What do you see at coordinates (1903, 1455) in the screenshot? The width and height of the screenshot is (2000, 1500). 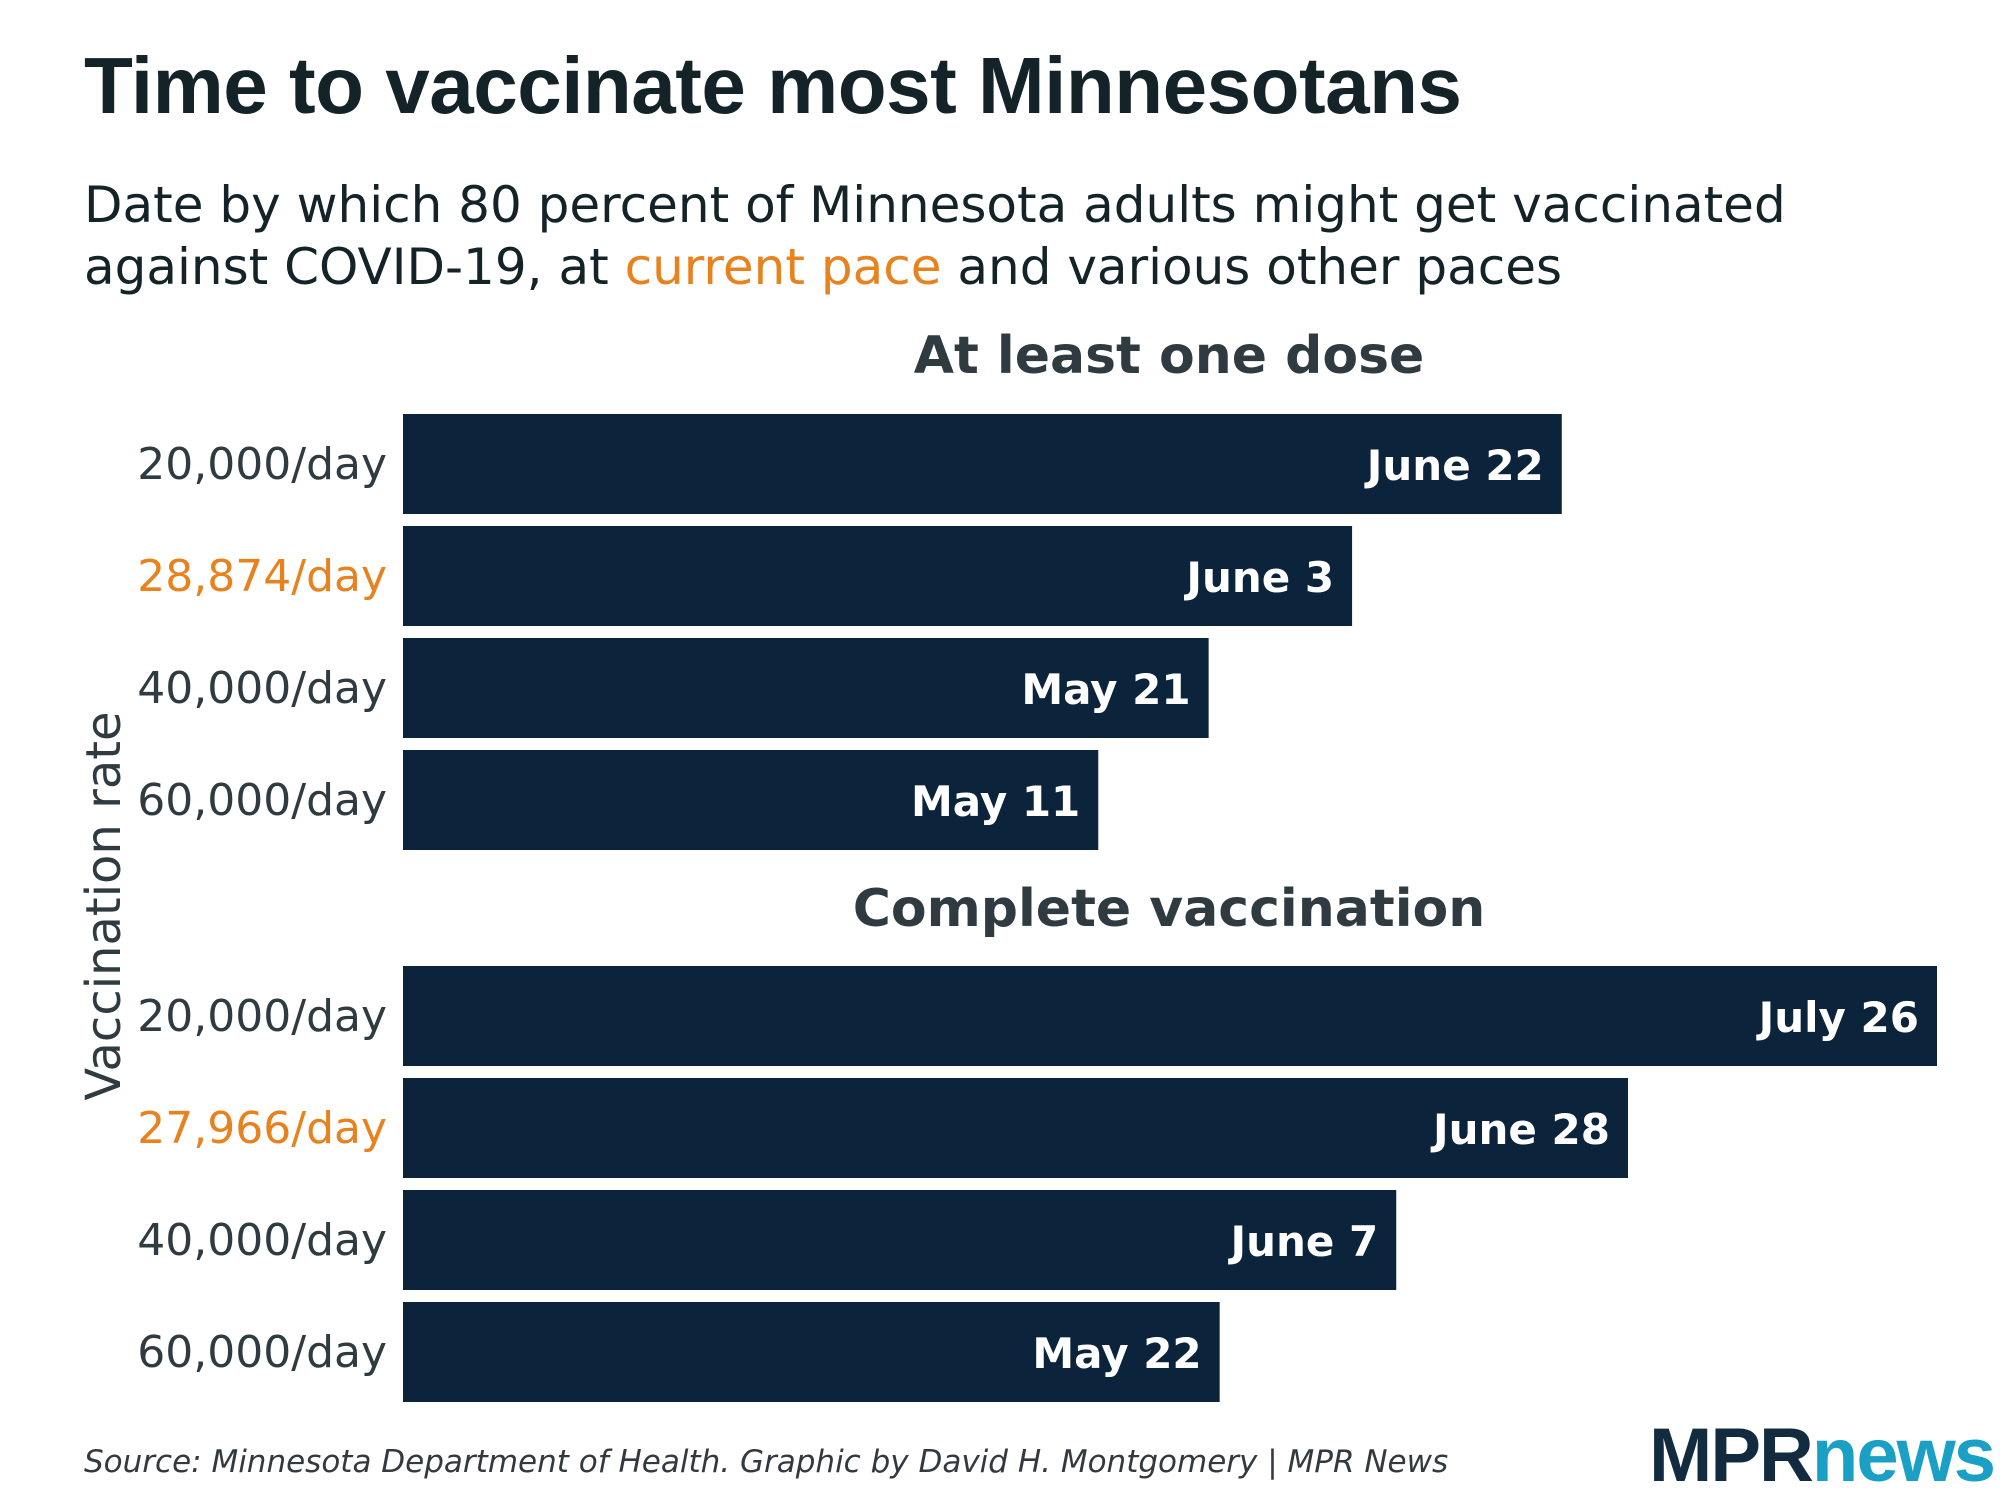 I see `logo-news: news` at bounding box center [1903, 1455].